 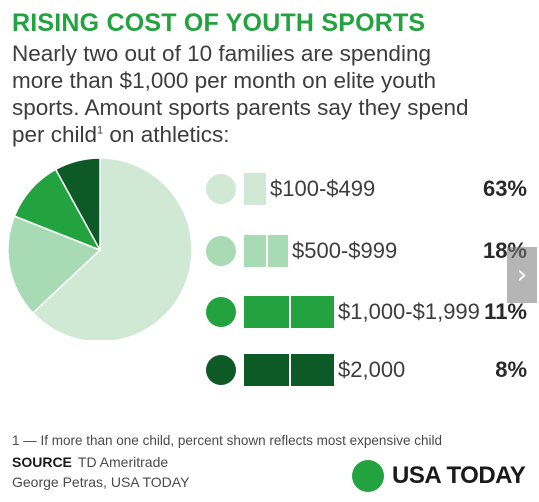 I want to click on percent-label: 63%, so click(x=504, y=188).